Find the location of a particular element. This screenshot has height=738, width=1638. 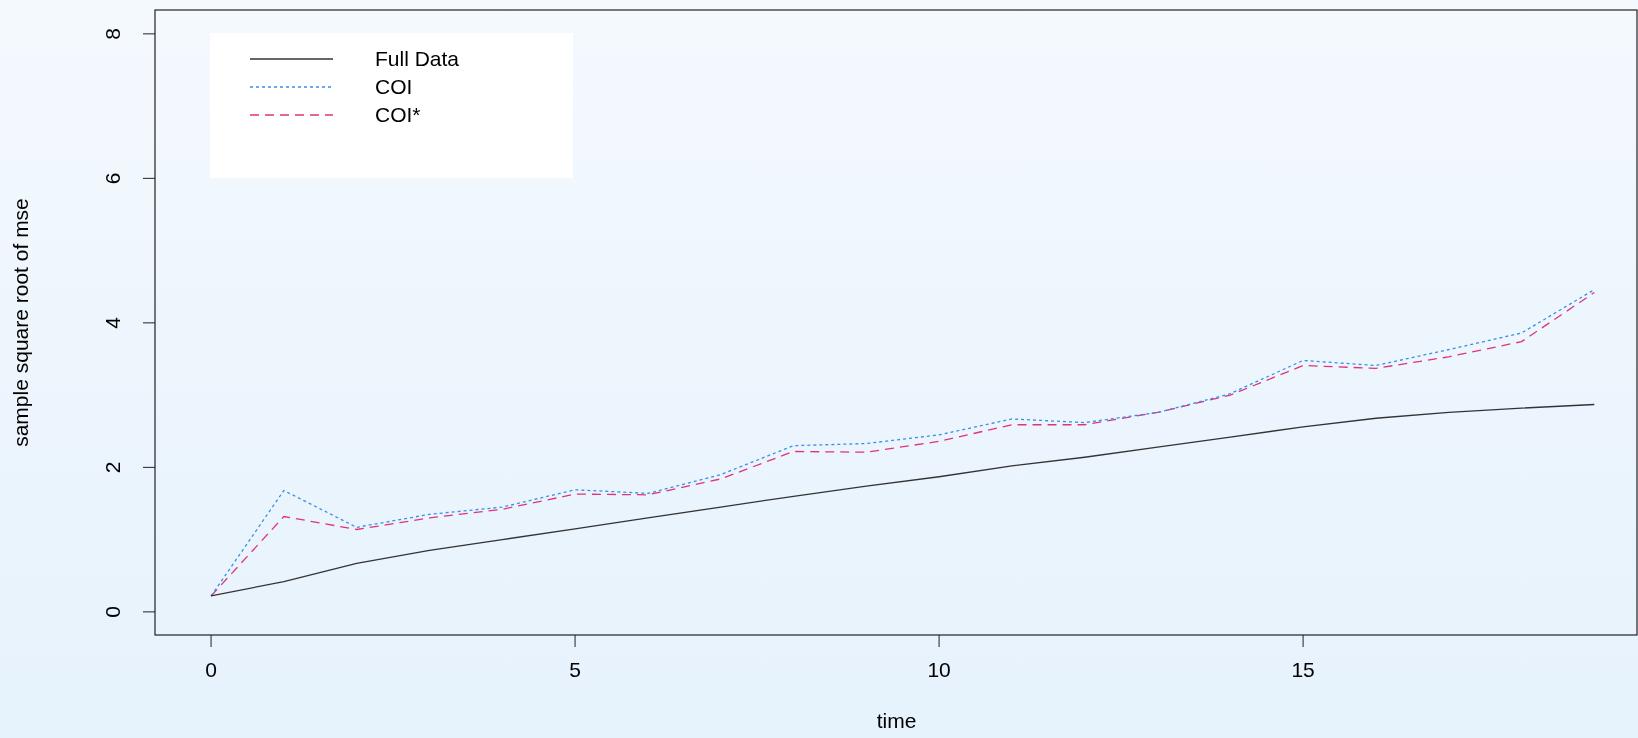

legend-label: Full Data is located at coordinates (417, 59).